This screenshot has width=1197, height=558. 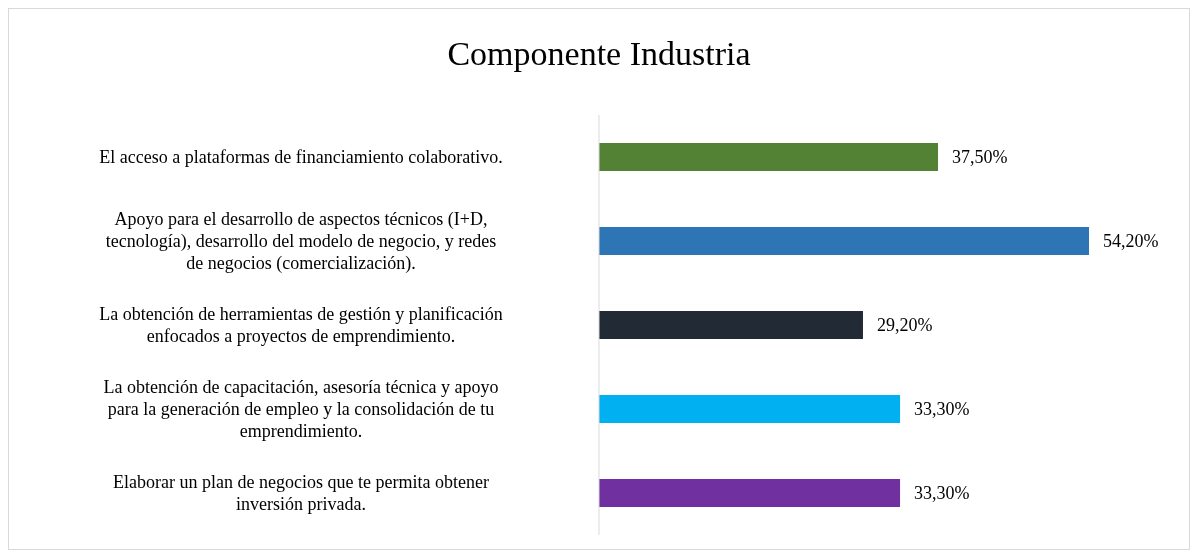 What do you see at coordinates (301, 409) in the screenshot?
I see `y-tick-label: La obtención de capacitación, asesoría técnica y apoyo para la generación de empleo y la consolidación de tu emprendimiento.` at bounding box center [301, 409].